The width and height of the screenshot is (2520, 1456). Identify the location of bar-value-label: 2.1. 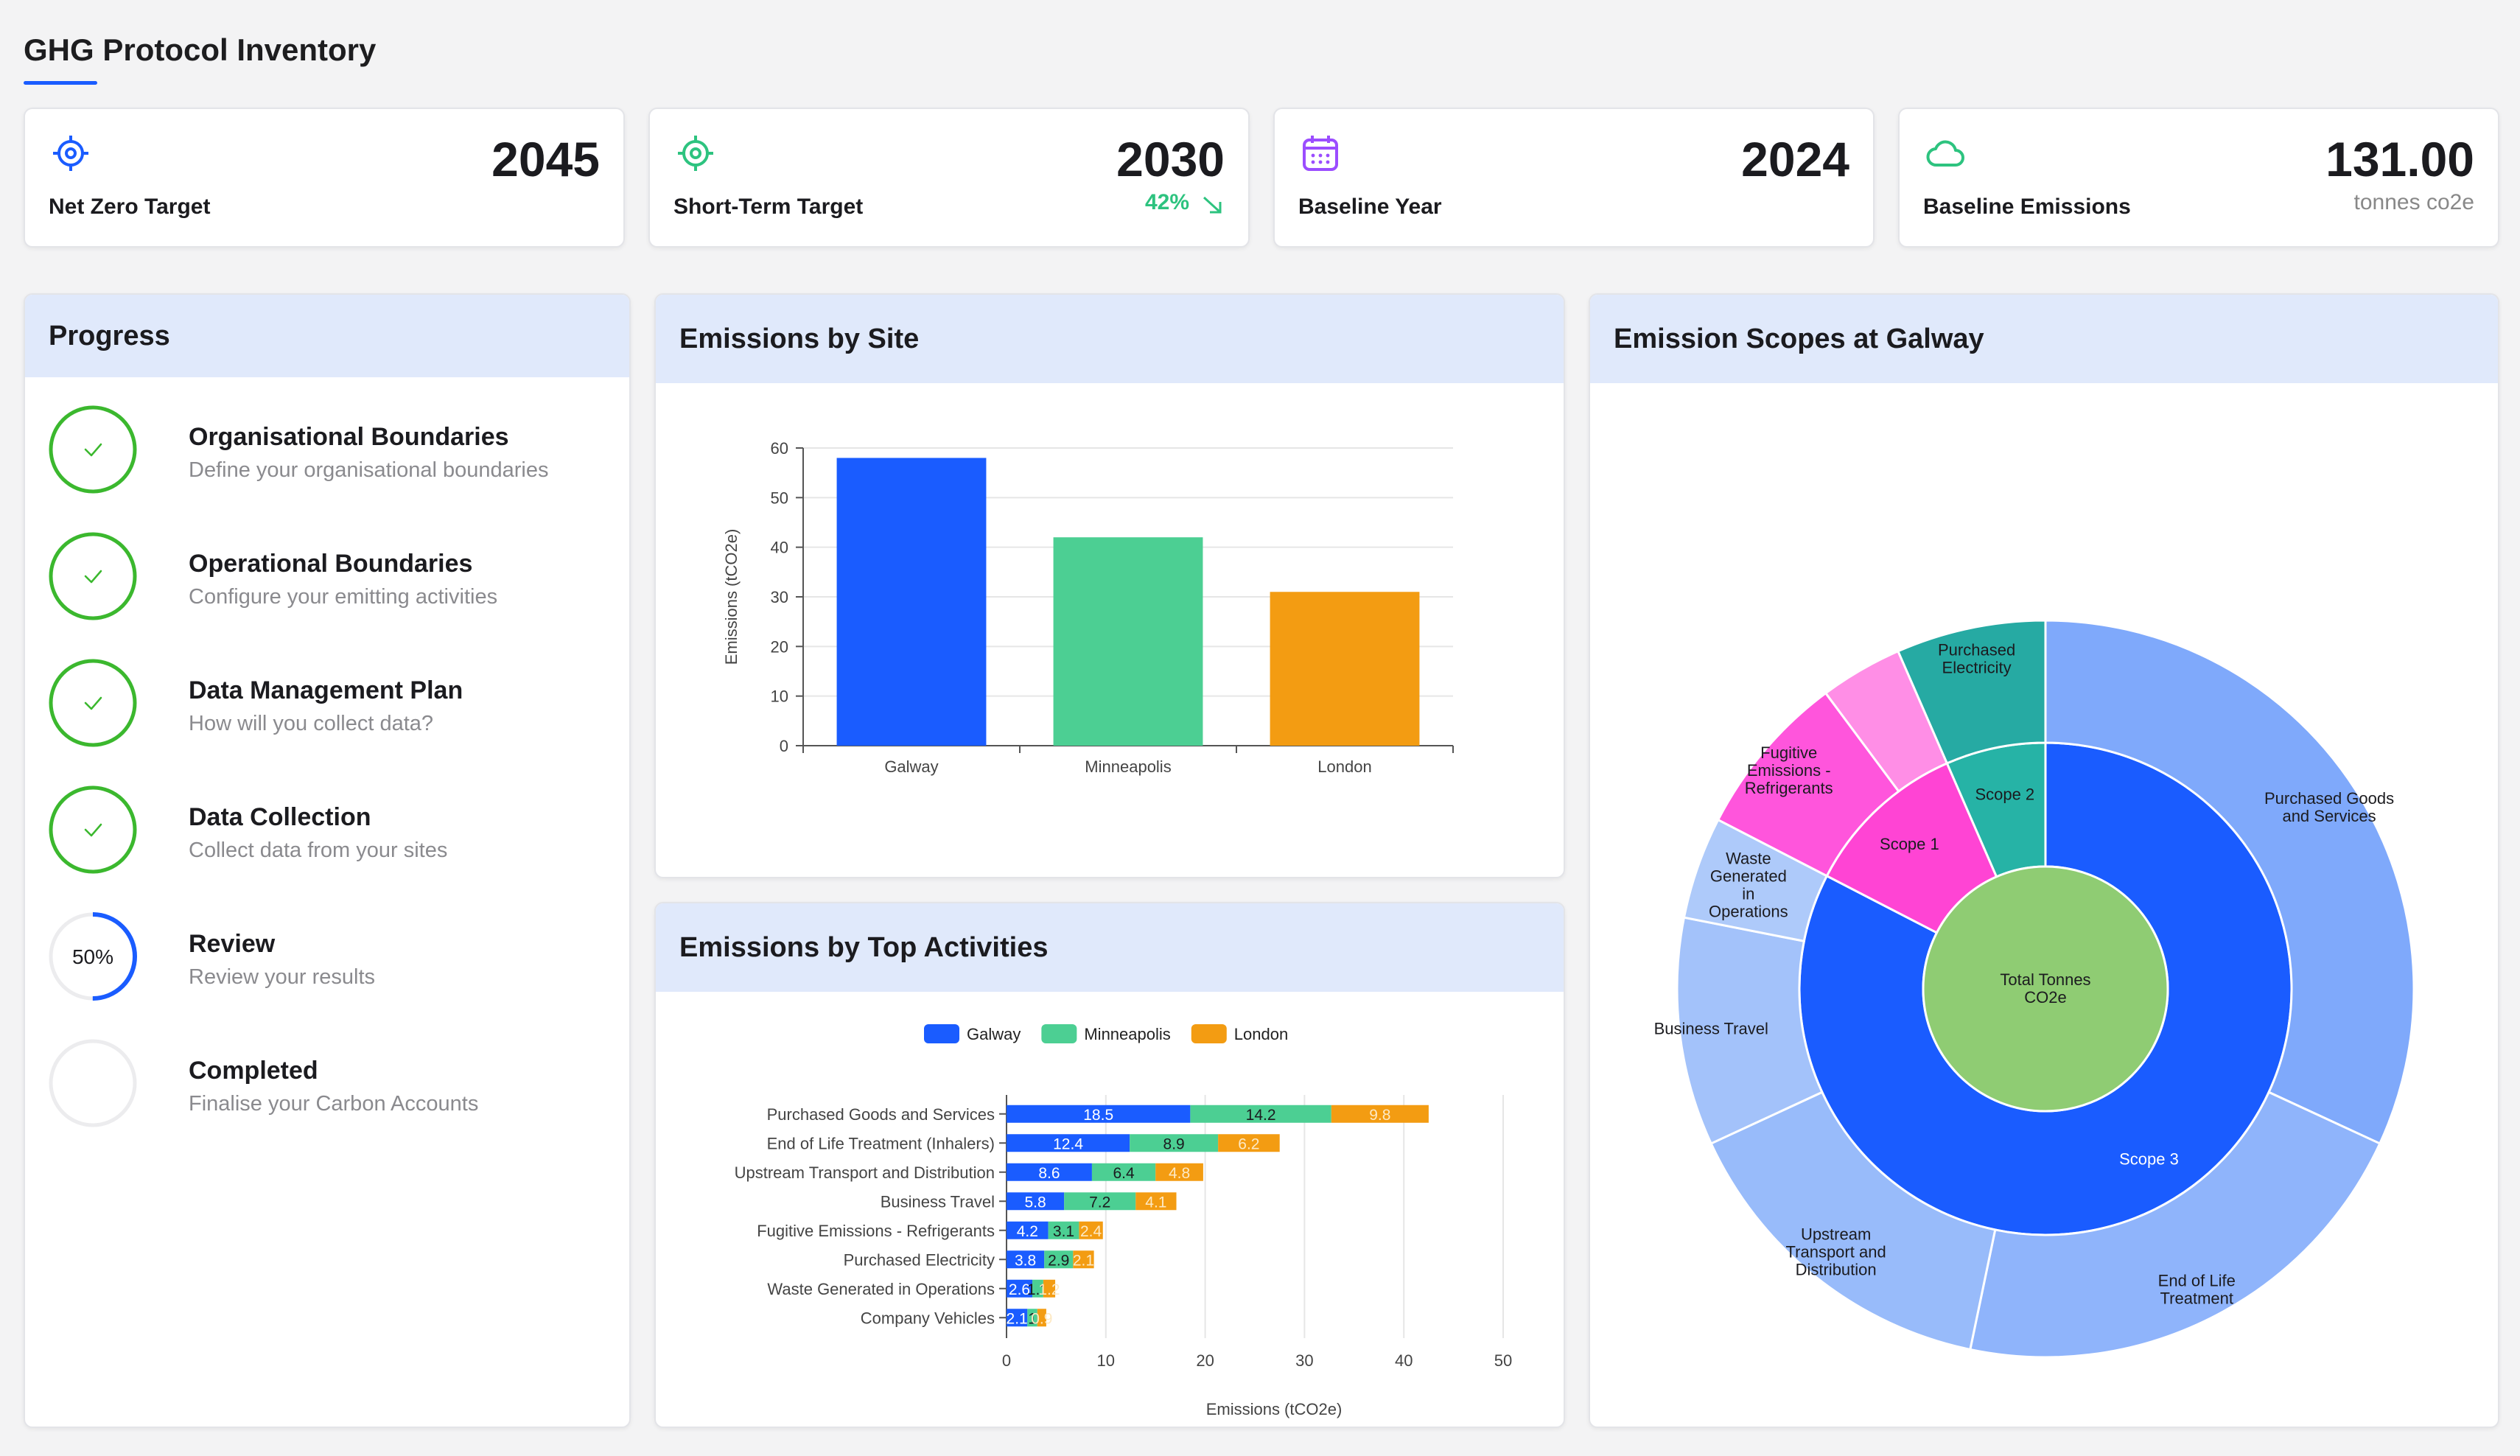
(1017, 1318).